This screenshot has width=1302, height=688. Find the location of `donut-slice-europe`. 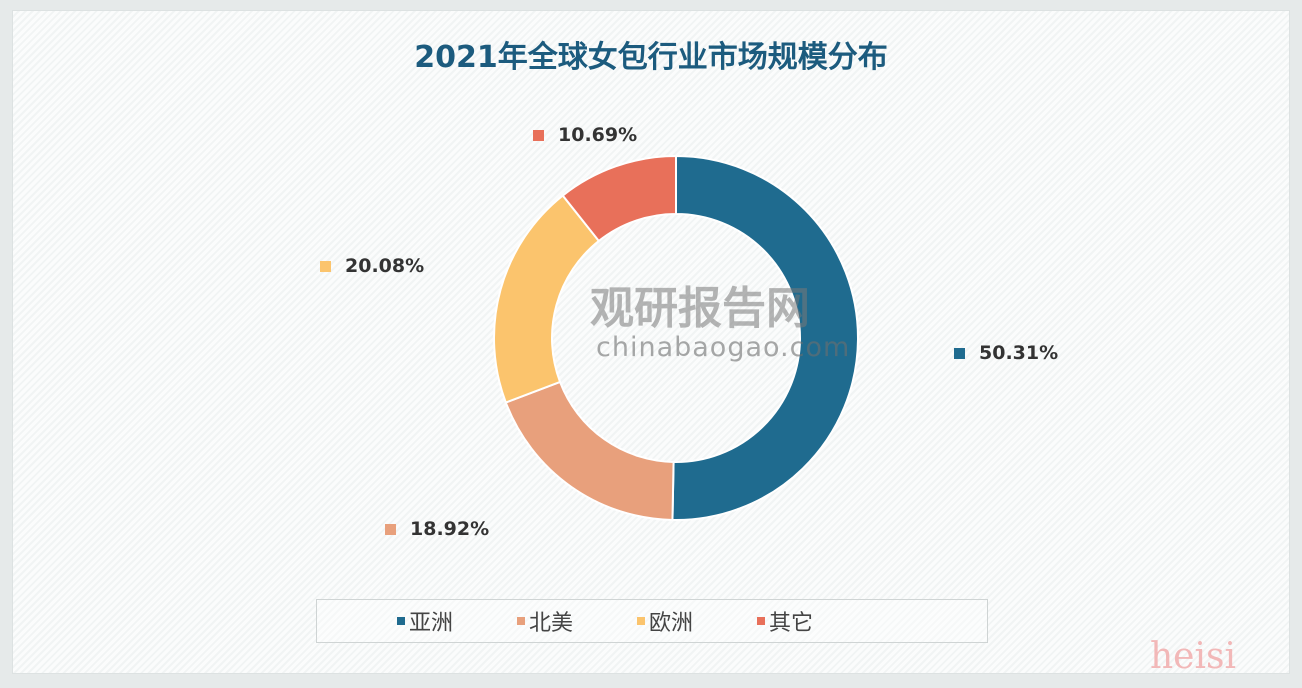

donut-slice-europe is located at coordinates (547, 299).